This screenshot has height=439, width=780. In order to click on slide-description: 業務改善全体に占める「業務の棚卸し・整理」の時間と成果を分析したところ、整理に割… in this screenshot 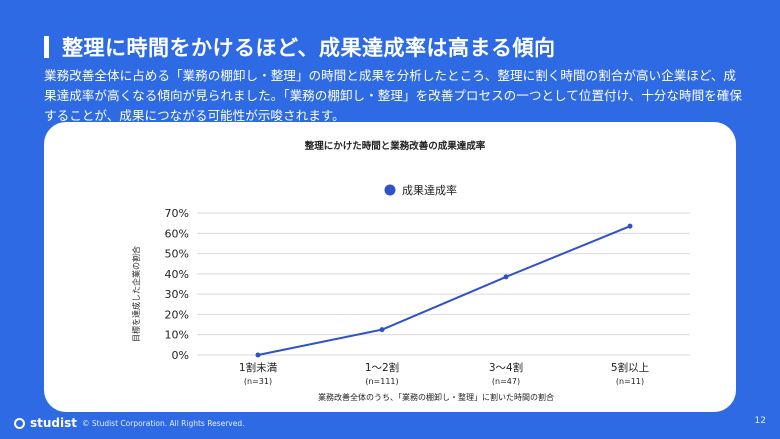, I will do `click(393, 95)`.